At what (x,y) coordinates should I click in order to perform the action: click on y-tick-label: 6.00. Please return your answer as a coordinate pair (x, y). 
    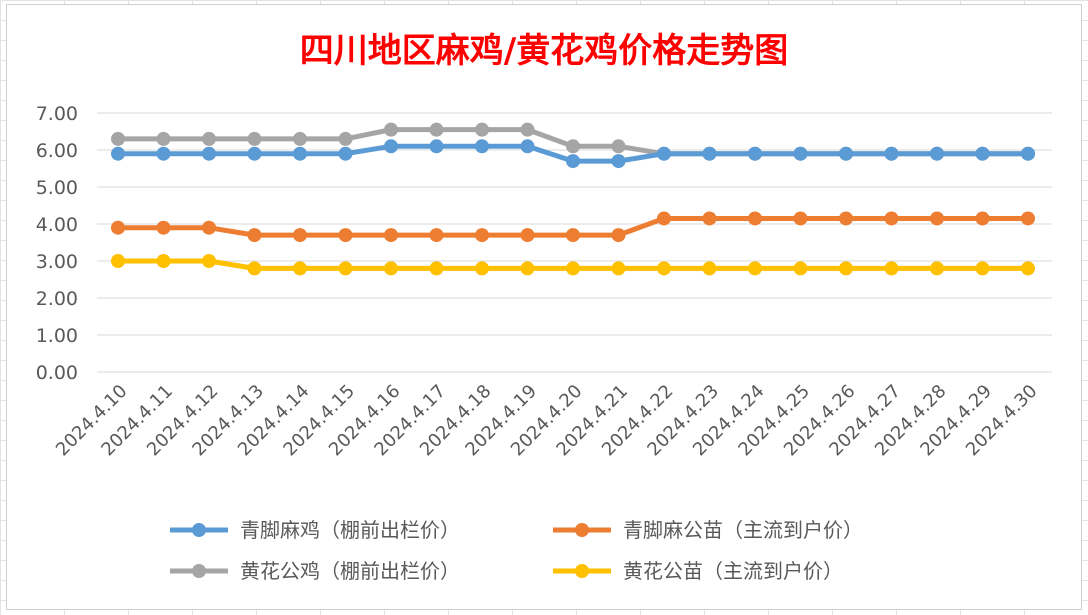
    Looking at the image, I should click on (57, 151).